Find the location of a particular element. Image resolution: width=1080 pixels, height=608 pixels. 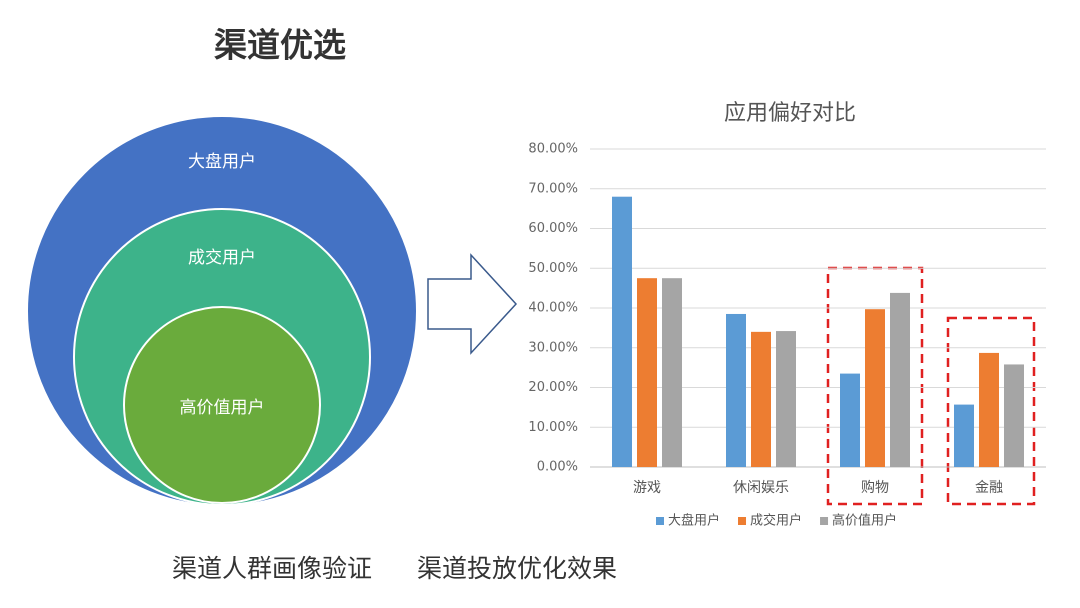

circle-label: 大盘用户 is located at coordinates (222, 162).